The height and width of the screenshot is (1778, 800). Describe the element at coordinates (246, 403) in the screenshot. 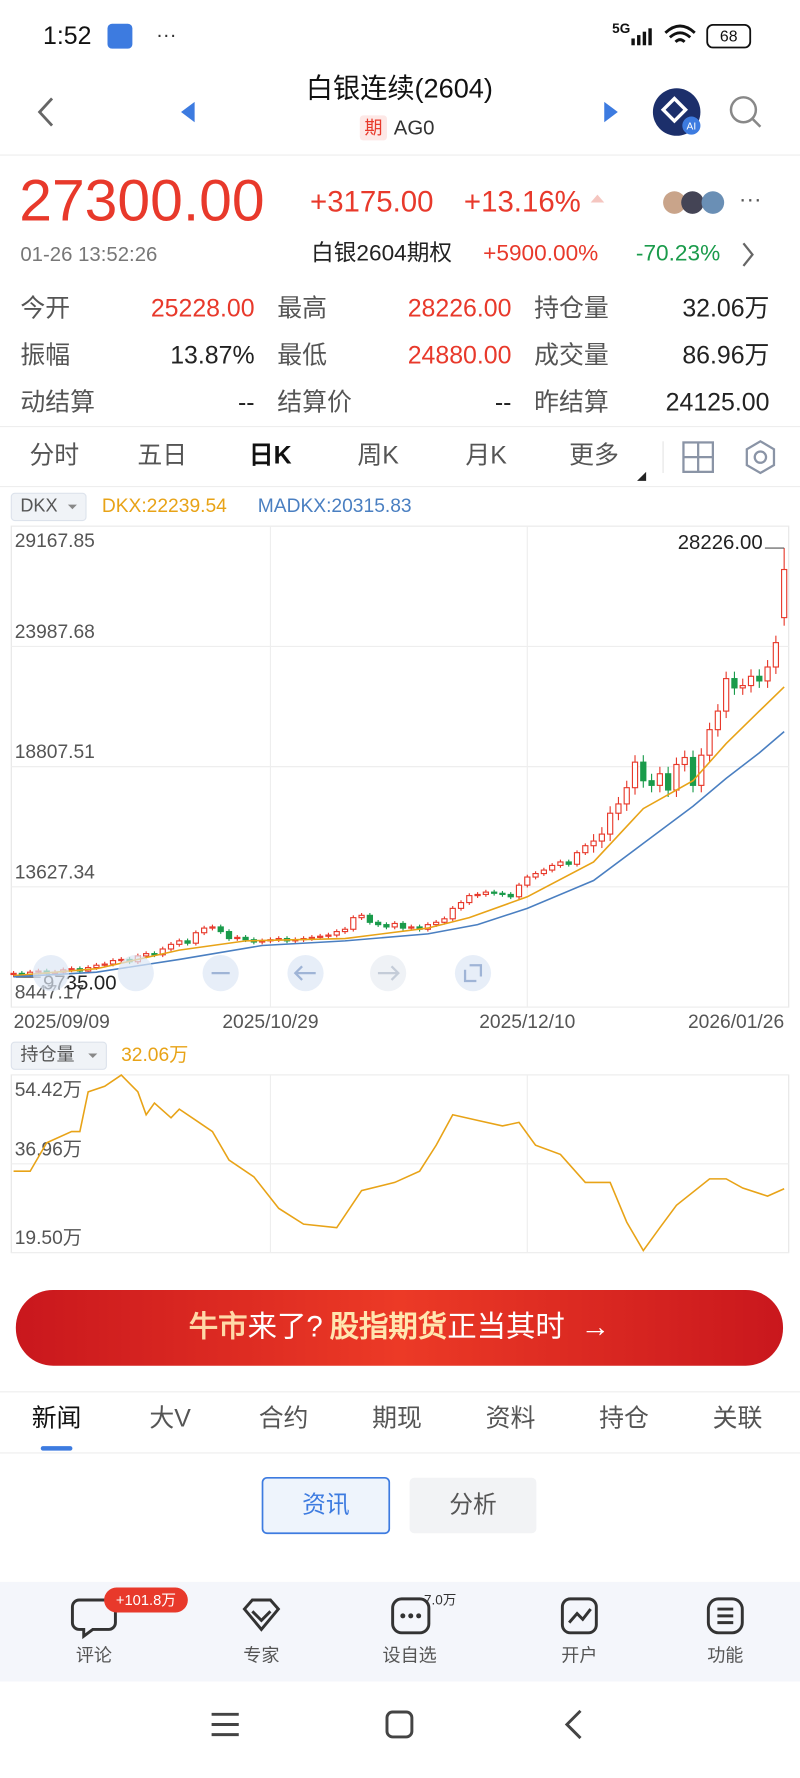

I see `stat-value: --` at that location.